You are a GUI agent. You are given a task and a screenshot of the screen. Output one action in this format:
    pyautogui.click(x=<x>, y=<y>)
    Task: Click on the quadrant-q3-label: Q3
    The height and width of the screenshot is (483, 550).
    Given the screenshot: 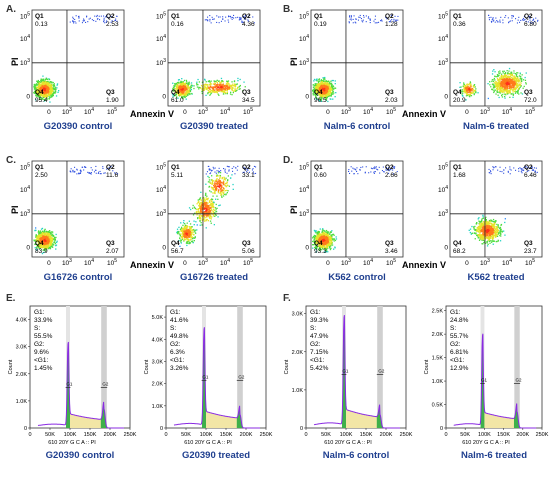 What is the action you would take?
    pyautogui.click(x=110, y=243)
    